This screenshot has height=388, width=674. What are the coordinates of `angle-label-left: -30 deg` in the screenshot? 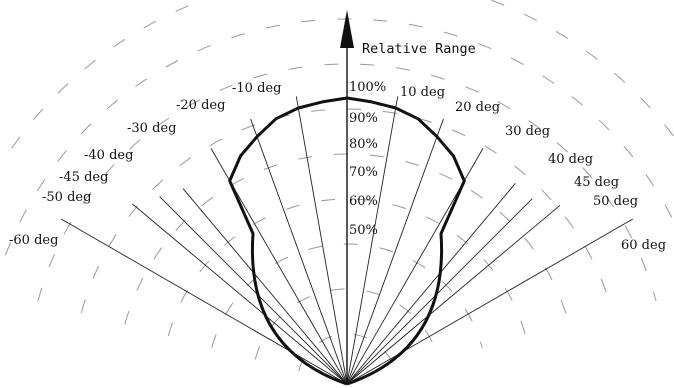 It's located at (151, 128).